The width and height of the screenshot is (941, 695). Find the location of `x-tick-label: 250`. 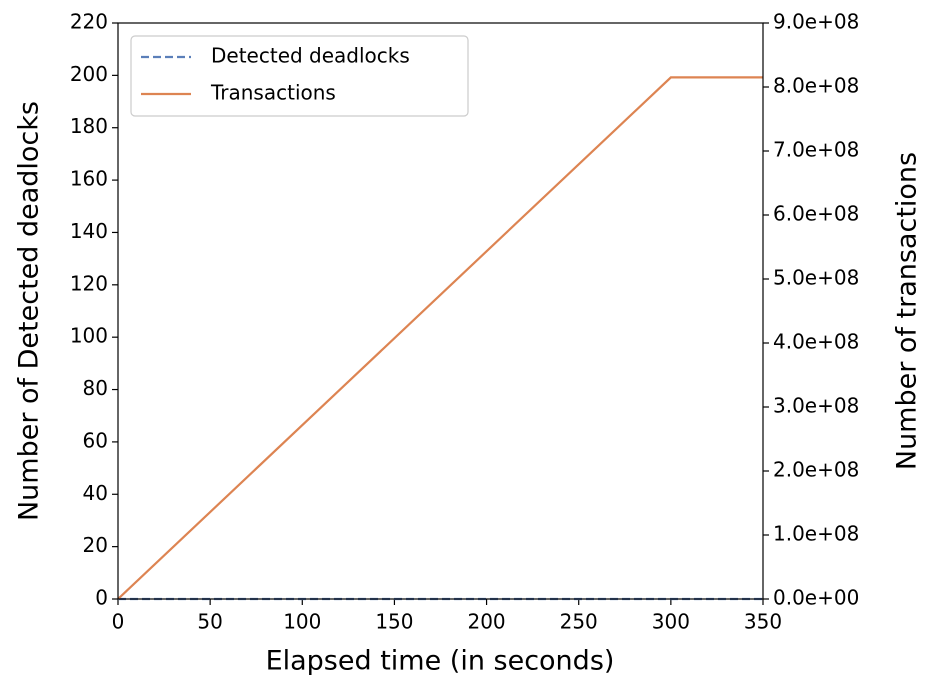

x-tick-label: 250 is located at coordinates (579, 622).